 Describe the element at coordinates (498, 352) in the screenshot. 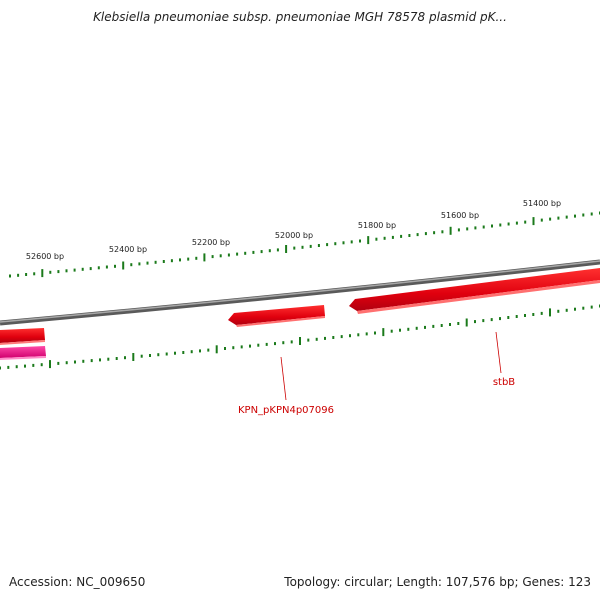

I see `gene-leader-stbb` at that location.